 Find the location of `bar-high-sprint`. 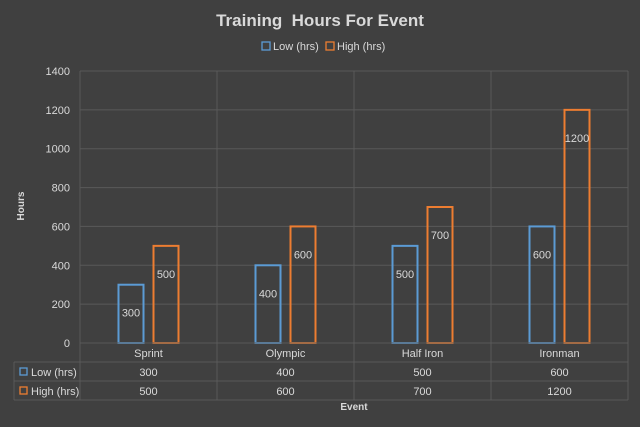

bar-high-sprint is located at coordinates (166, 294).